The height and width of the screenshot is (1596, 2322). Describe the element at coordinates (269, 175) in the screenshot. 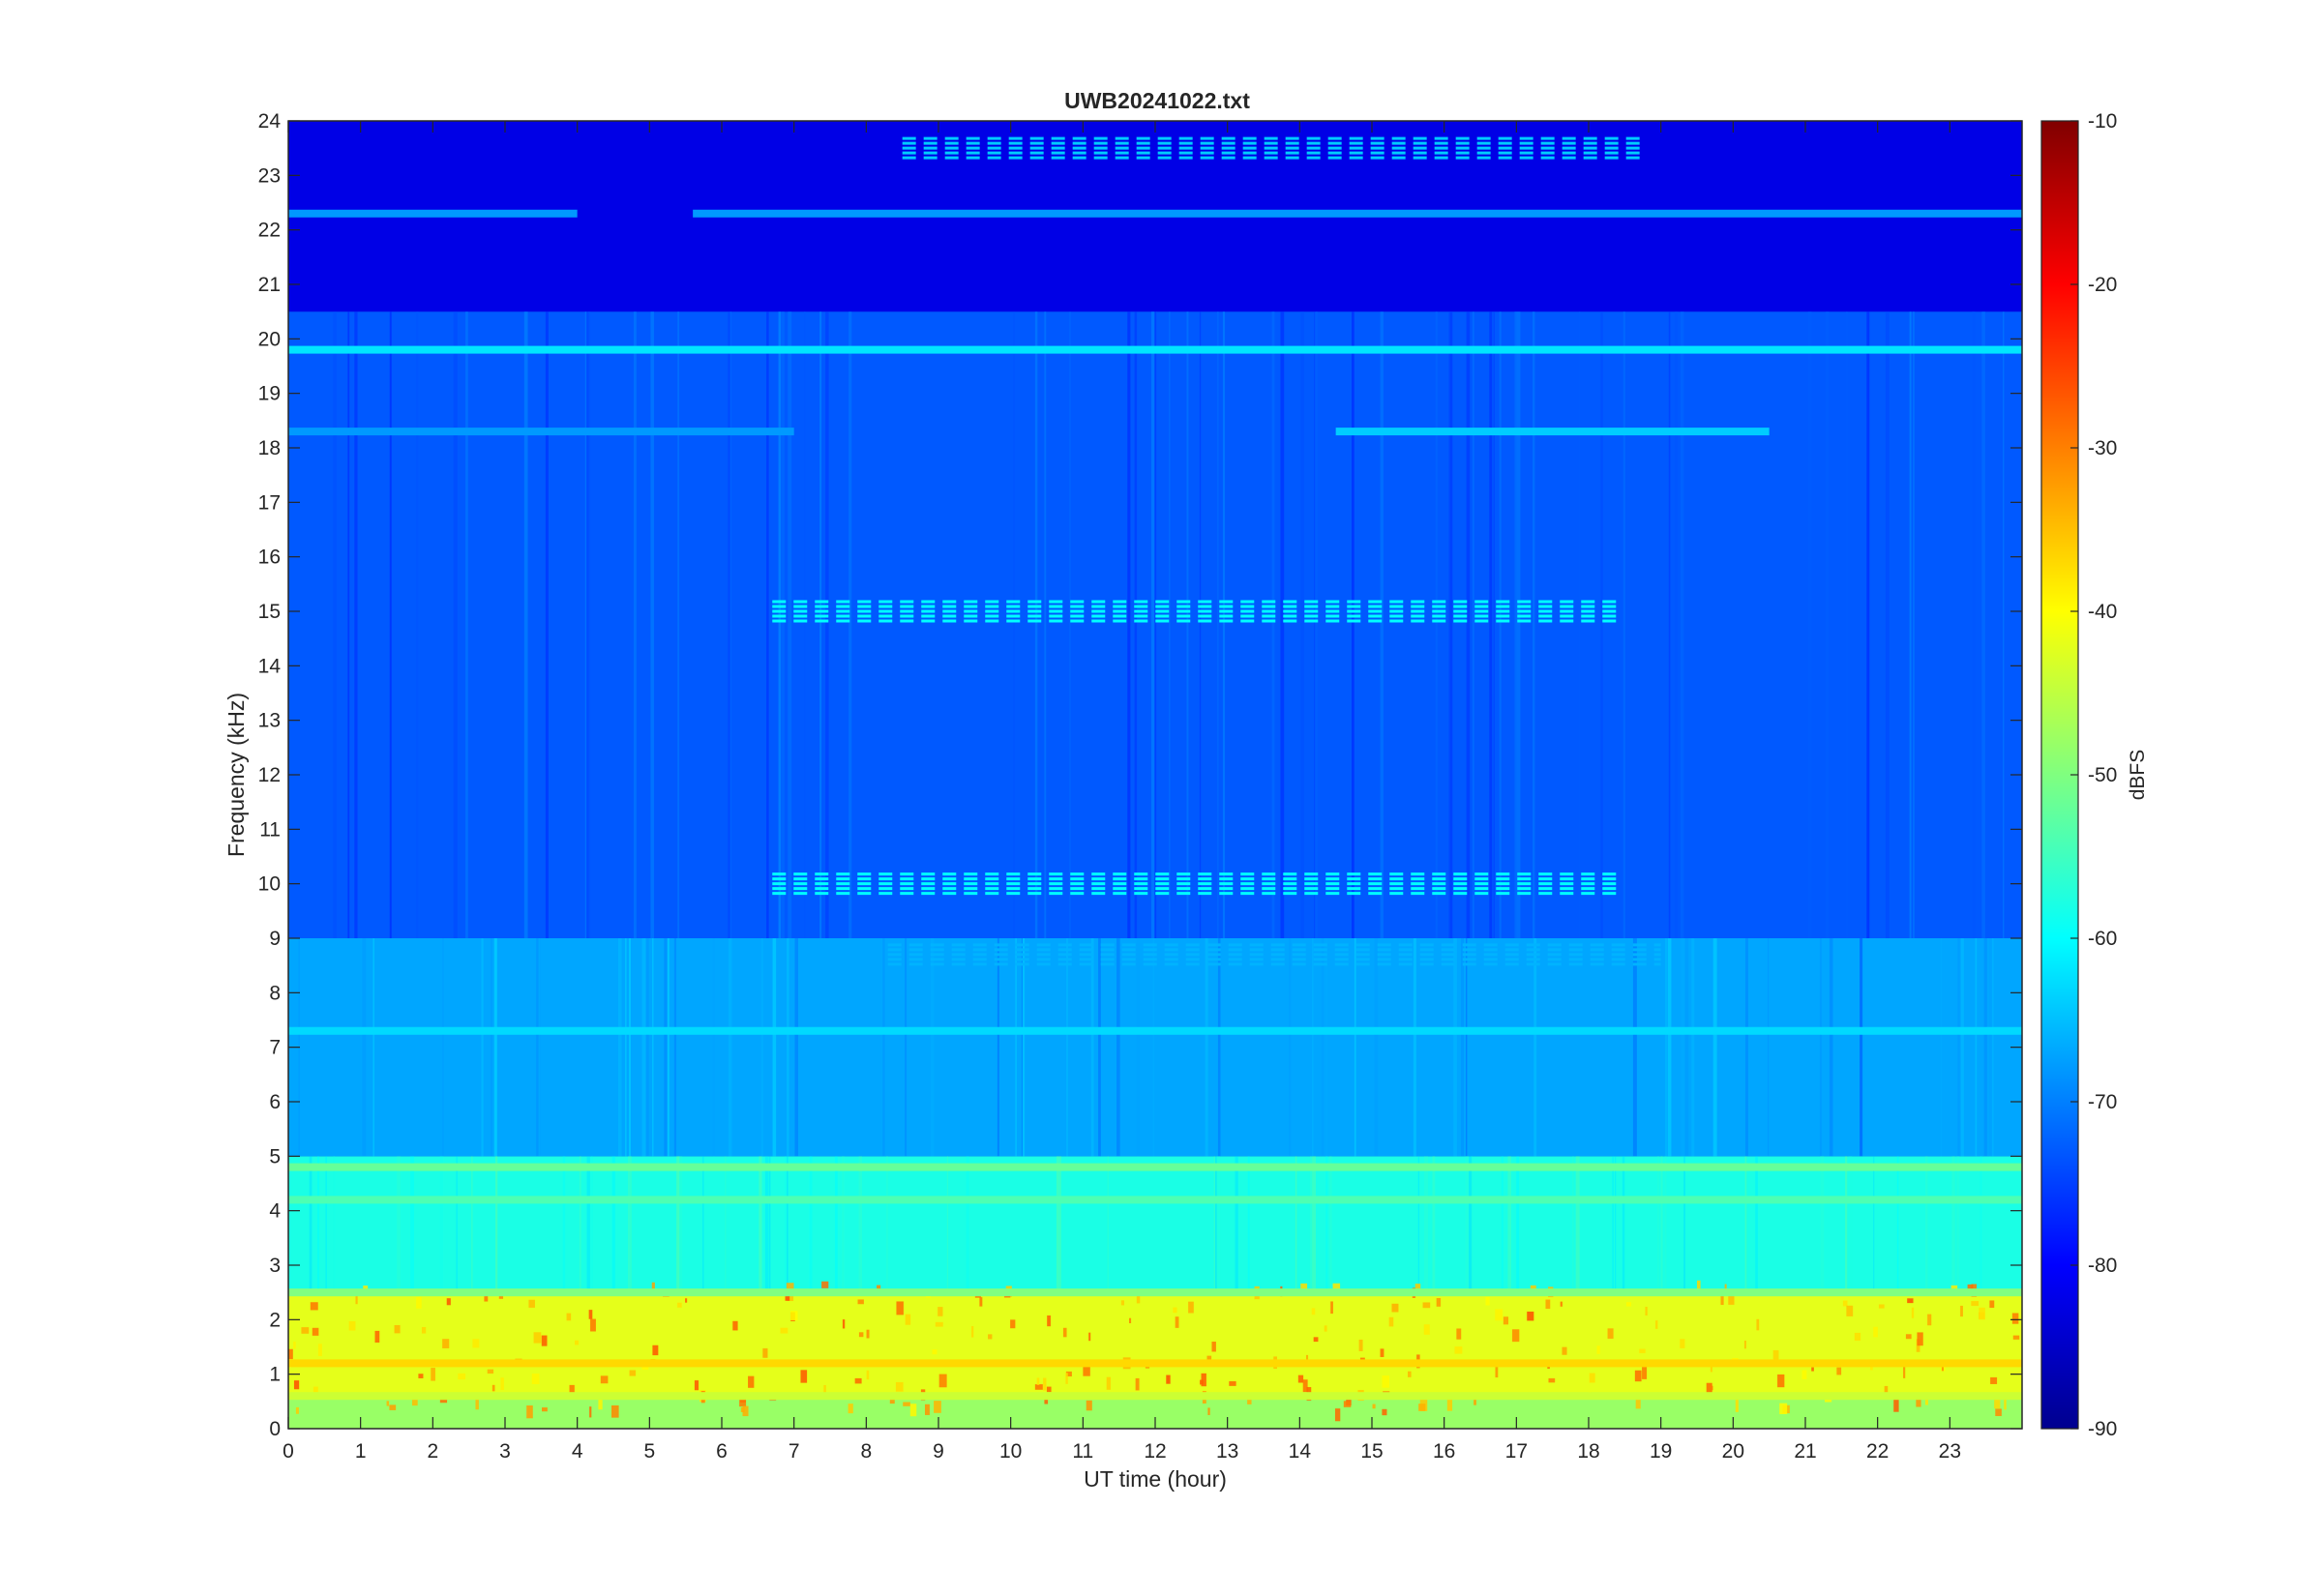

I see `y-tick-label: 23` at that location.